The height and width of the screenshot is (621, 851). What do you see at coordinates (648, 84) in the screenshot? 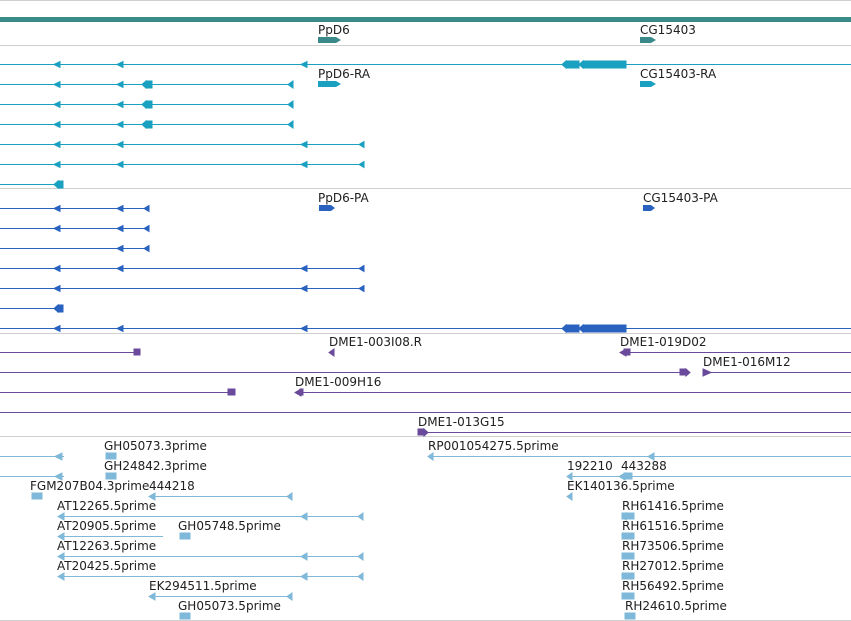
I see `transcript-cg15403-ra-glyph` at bounding box center [648, 84].